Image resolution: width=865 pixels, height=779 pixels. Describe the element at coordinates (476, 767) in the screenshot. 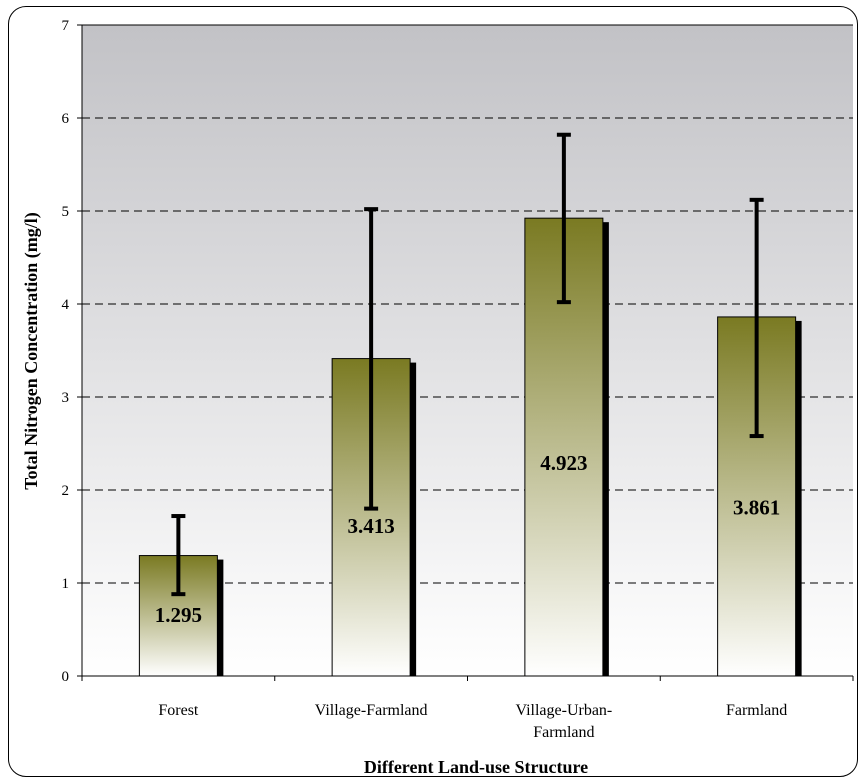

I see `x-axis-title: Different Land-use Structure` at that location.